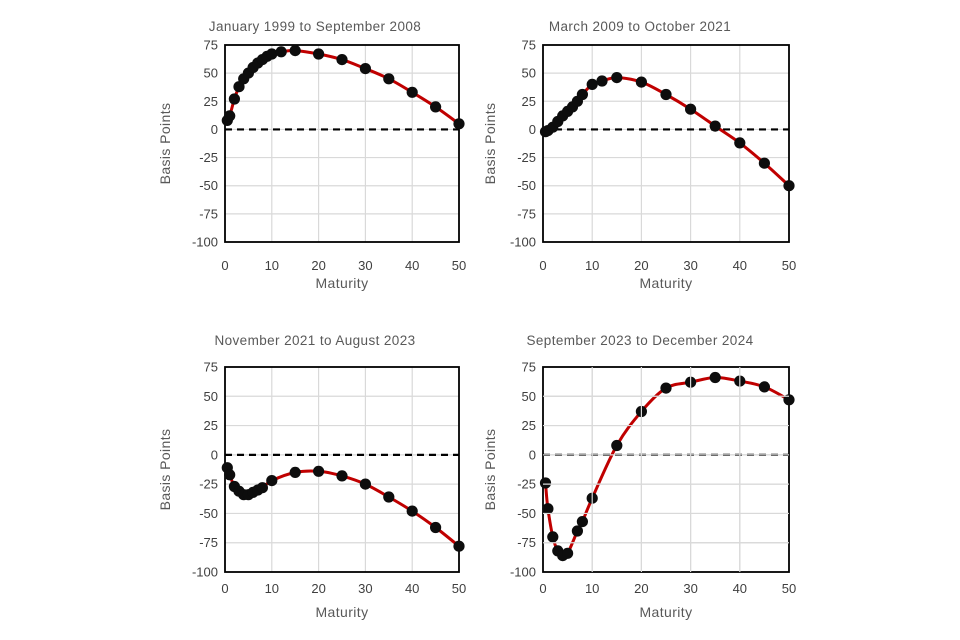  I want to click on chart-title-2023-2024: September 2023 to December 2024, so click(640, 340).